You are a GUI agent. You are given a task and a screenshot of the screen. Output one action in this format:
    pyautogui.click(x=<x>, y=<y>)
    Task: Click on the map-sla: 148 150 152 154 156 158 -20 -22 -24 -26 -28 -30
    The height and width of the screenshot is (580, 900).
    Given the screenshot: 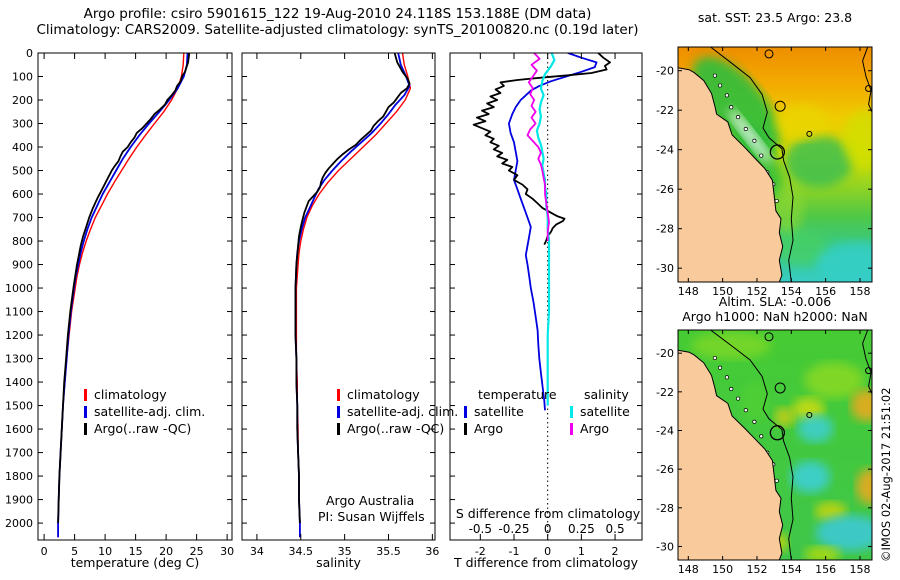 What is the action you would take?
    pyautogui.click(x=764, y=452)
    